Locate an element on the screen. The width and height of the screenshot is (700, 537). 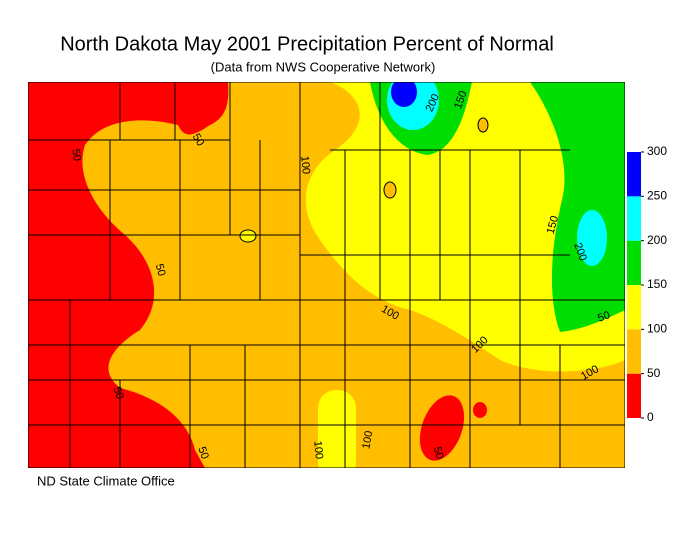
footer: ND State Climate Office is located at coordinates (106, 480).